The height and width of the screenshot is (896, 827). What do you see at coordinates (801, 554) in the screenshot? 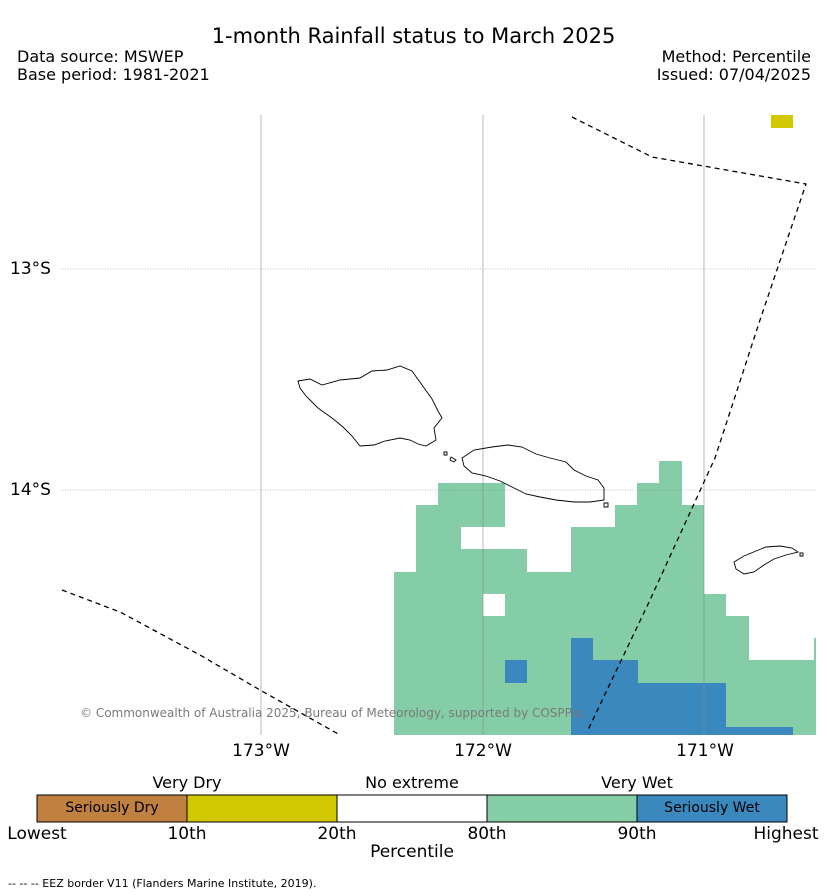
I see `aunuu-island` at bounding box center [801, 554].